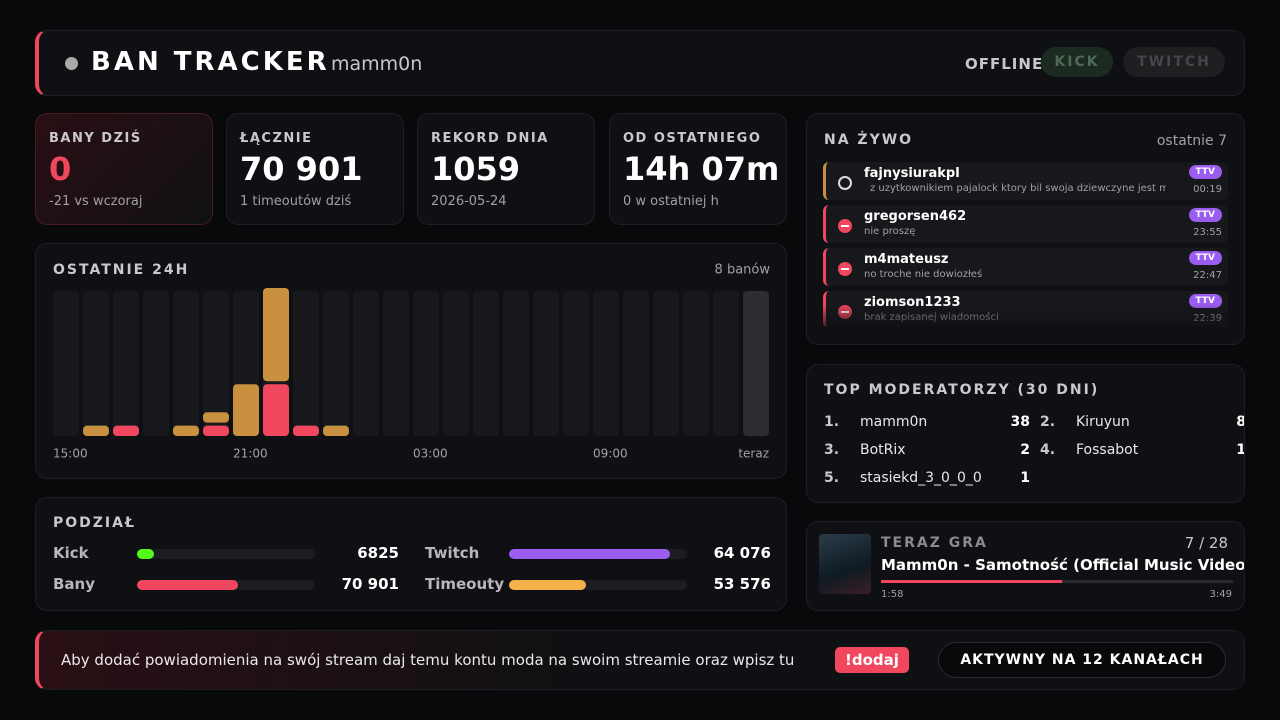 The height and width of the screenshot is (720, 1280). I want to click on stat-note: -21 vs wczoraj, so click(96, 201).